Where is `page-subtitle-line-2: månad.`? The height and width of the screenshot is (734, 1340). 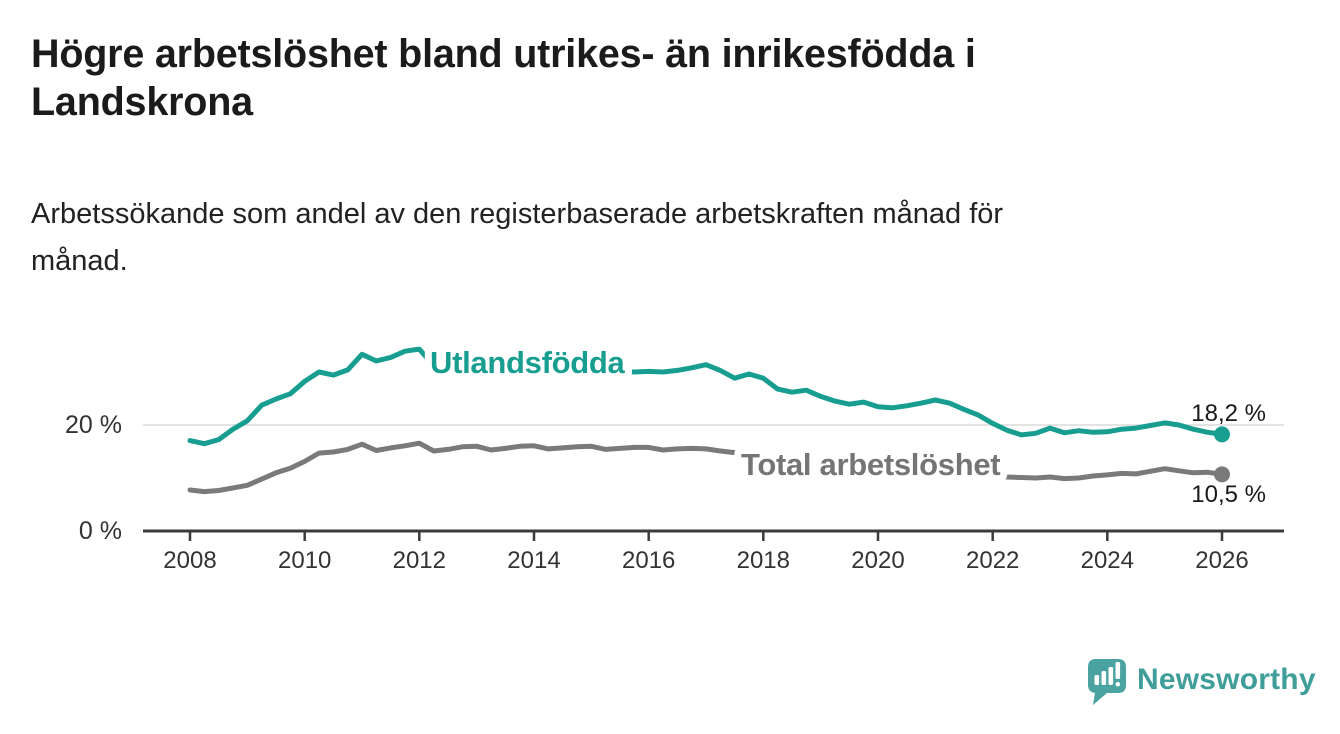
page-subtitle-line-2: månad. is located at coordinates (79, 261).